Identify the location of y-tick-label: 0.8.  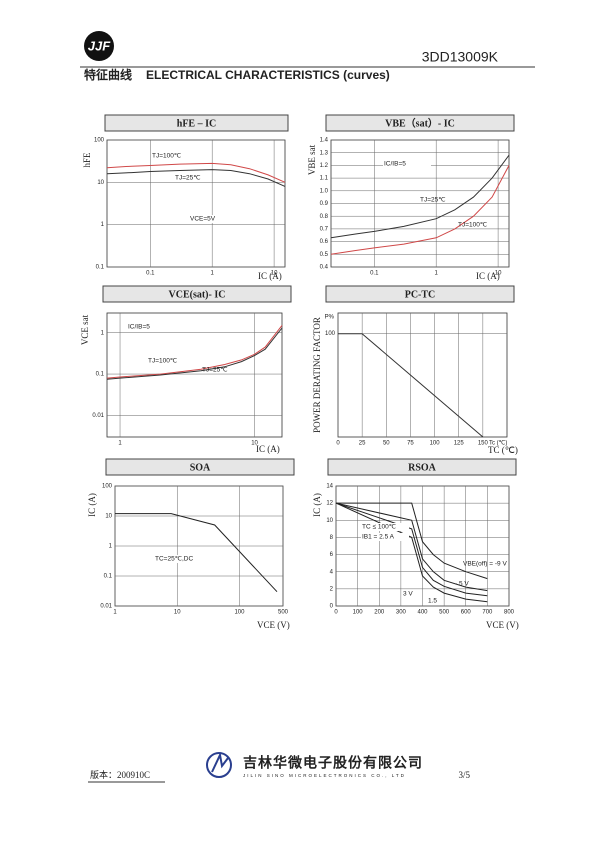
(324, 217).